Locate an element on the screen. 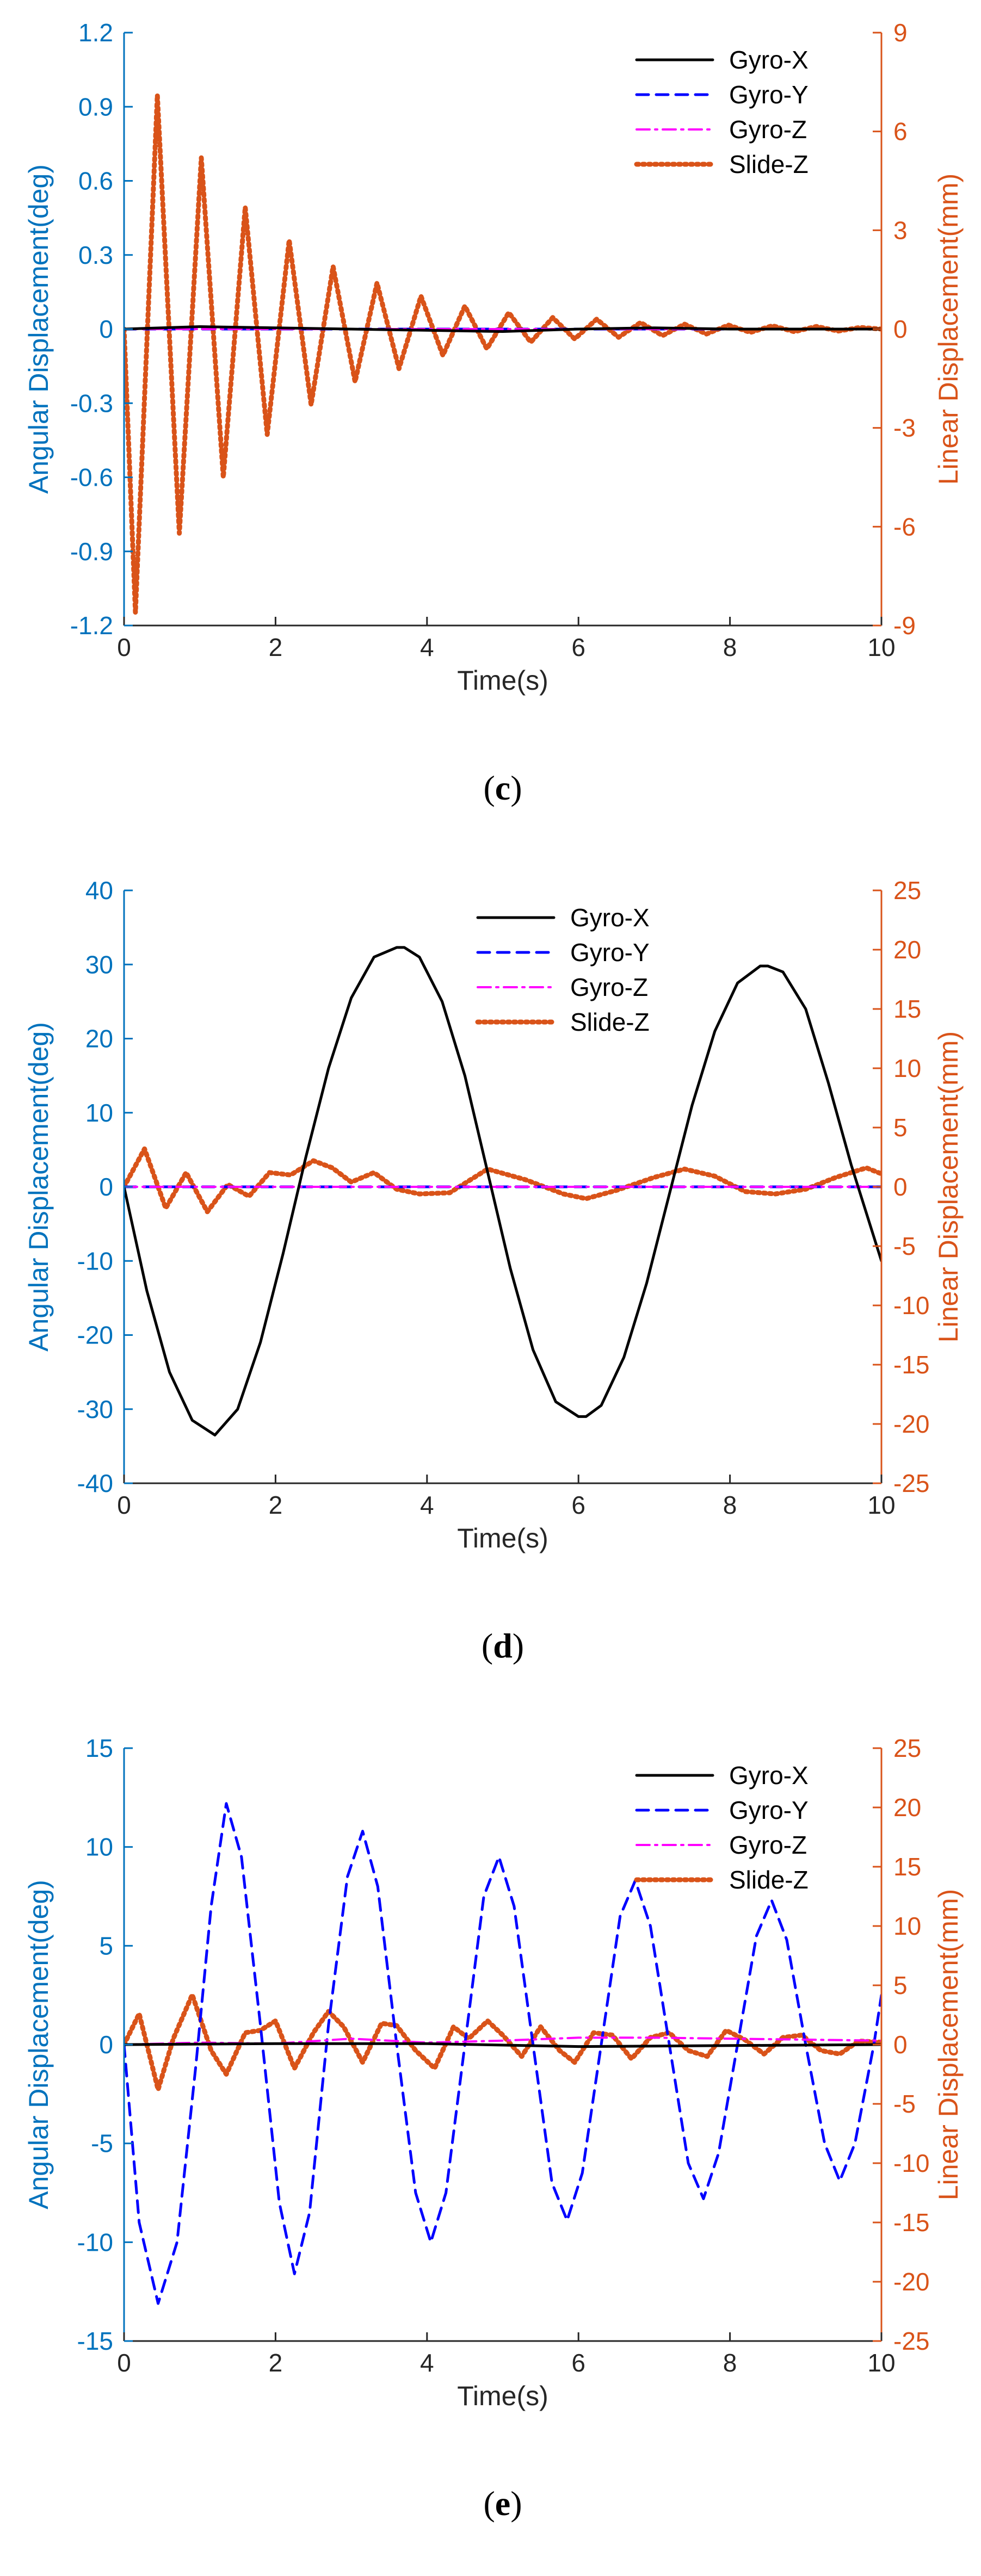 The image size is (981, 2576). panel-caption: (e) is located at coordinates (502, 2503).